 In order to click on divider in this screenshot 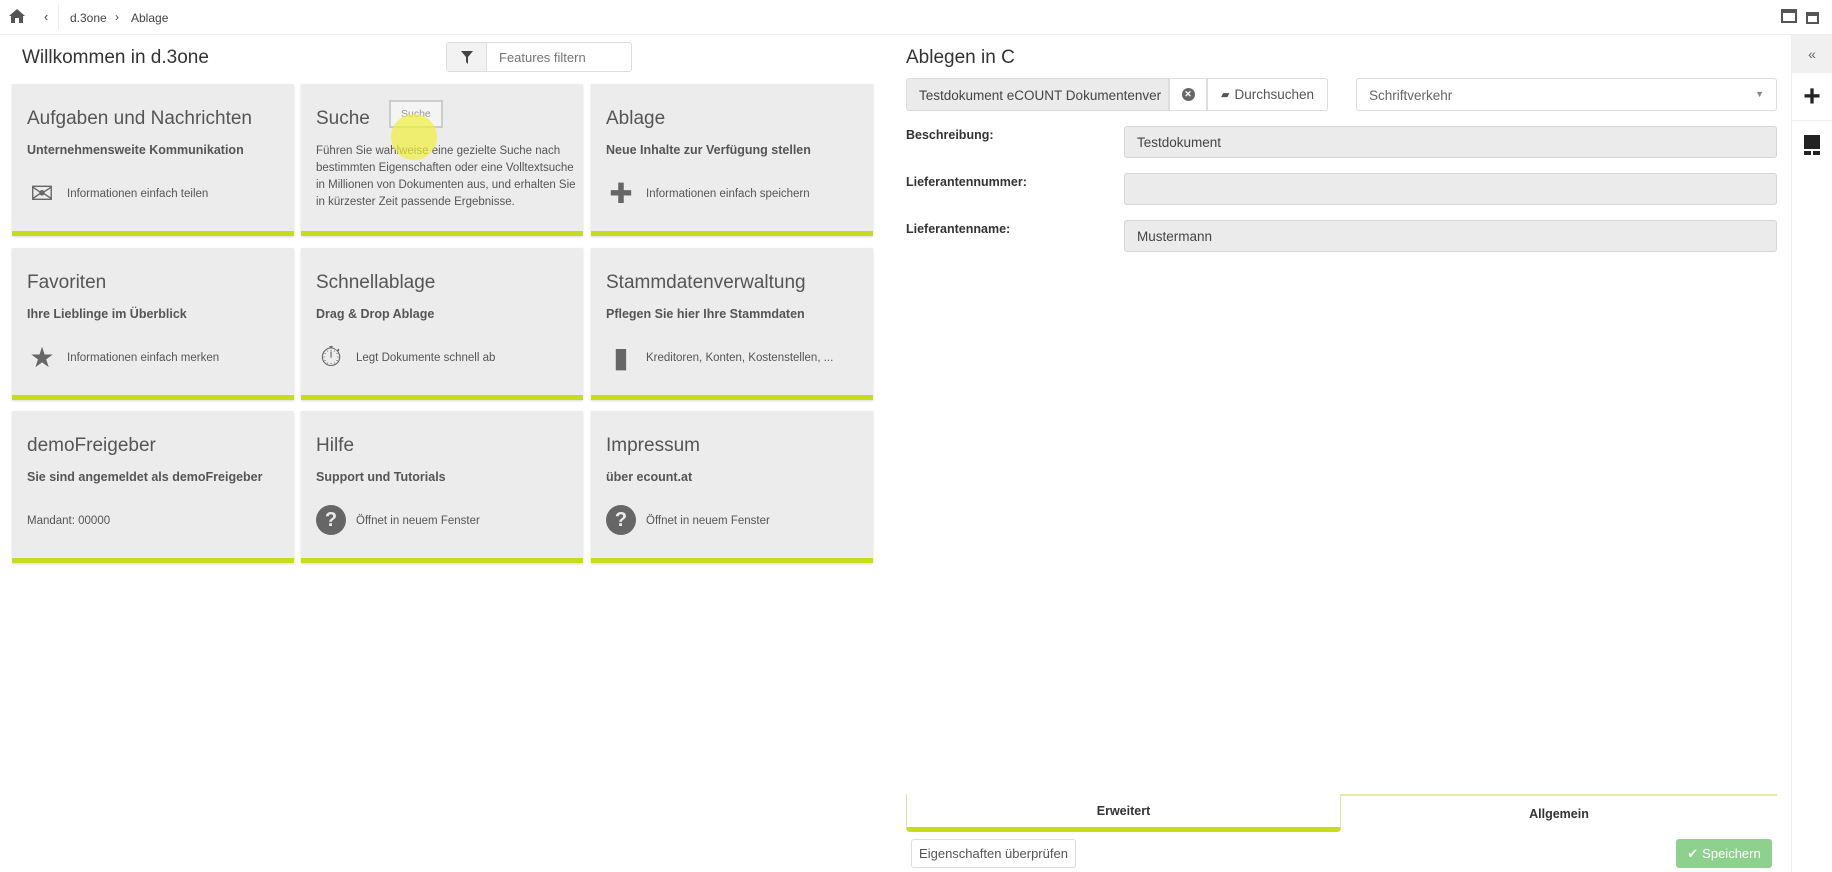, I will do `click(58, 17)`.